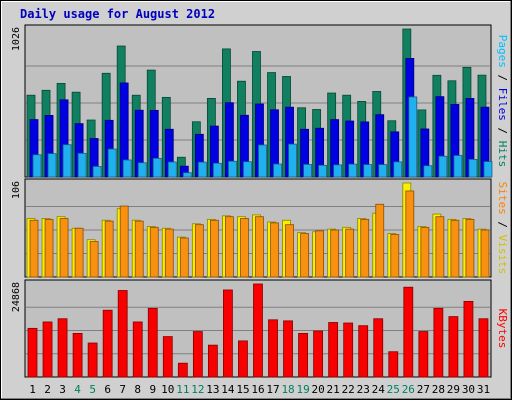  What do you see at coordinates (107, 389) in the screenshot?
I see `x-tick-label: 6` at bounding box center [107, 389].